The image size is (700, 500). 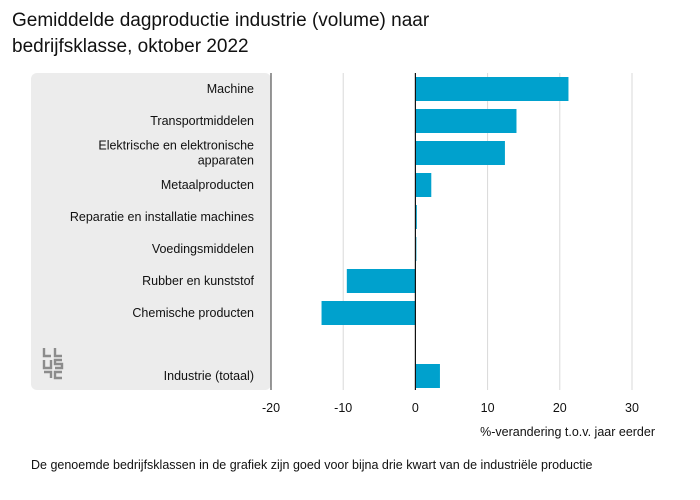 What do you see at coordinates (193, 313) in the screenshot?
I see `category-label: Chemische producten` at bounding box center [193, 313].